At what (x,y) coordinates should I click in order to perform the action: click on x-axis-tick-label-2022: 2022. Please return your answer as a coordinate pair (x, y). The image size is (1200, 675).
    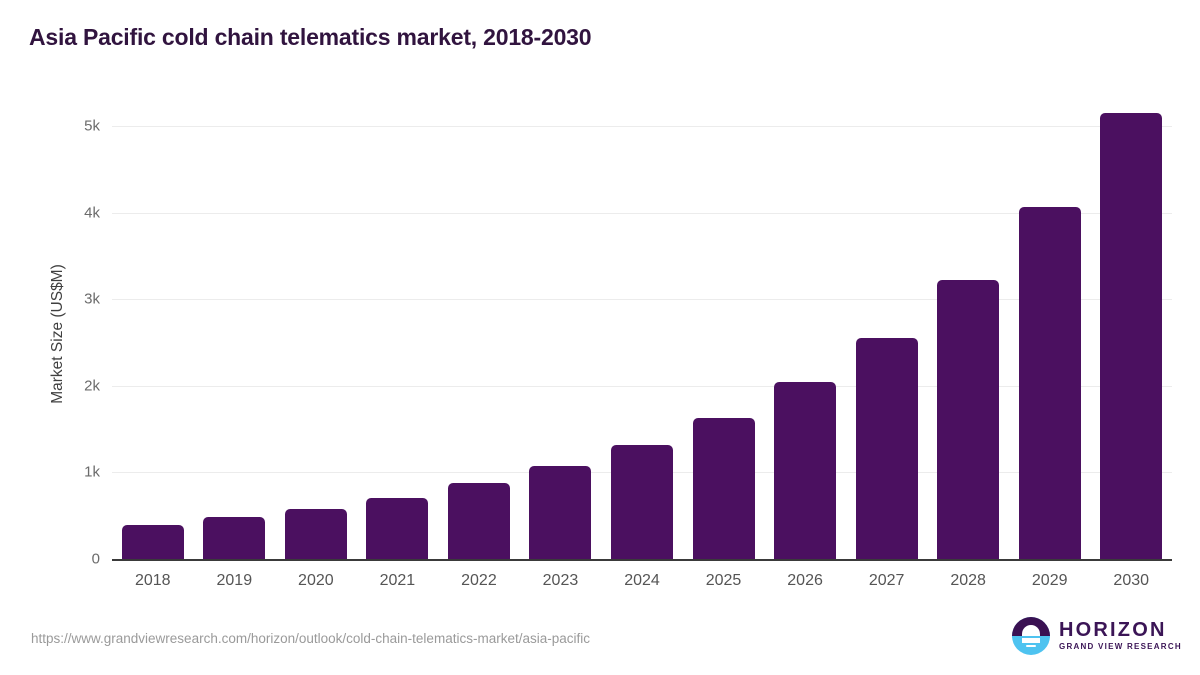
    Looking at the image, I should click on (479, 580).